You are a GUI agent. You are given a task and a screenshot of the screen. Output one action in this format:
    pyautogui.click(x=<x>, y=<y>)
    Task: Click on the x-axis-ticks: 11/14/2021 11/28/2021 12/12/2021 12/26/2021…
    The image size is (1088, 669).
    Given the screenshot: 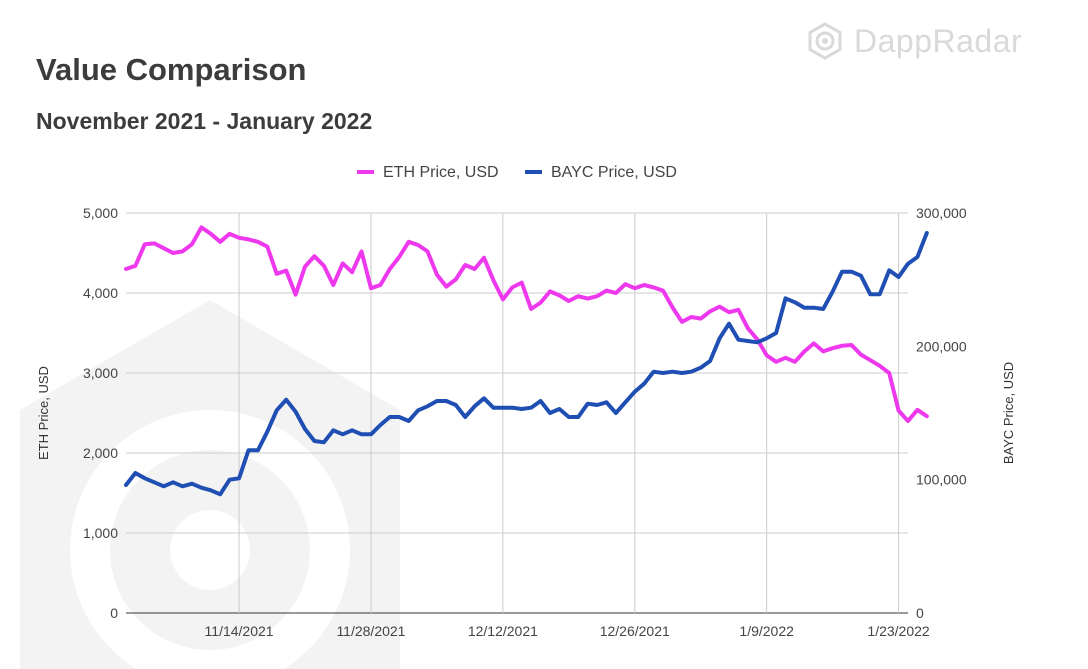 What is the action you would take?
    pyautogui.click(x=567, y=631)
    